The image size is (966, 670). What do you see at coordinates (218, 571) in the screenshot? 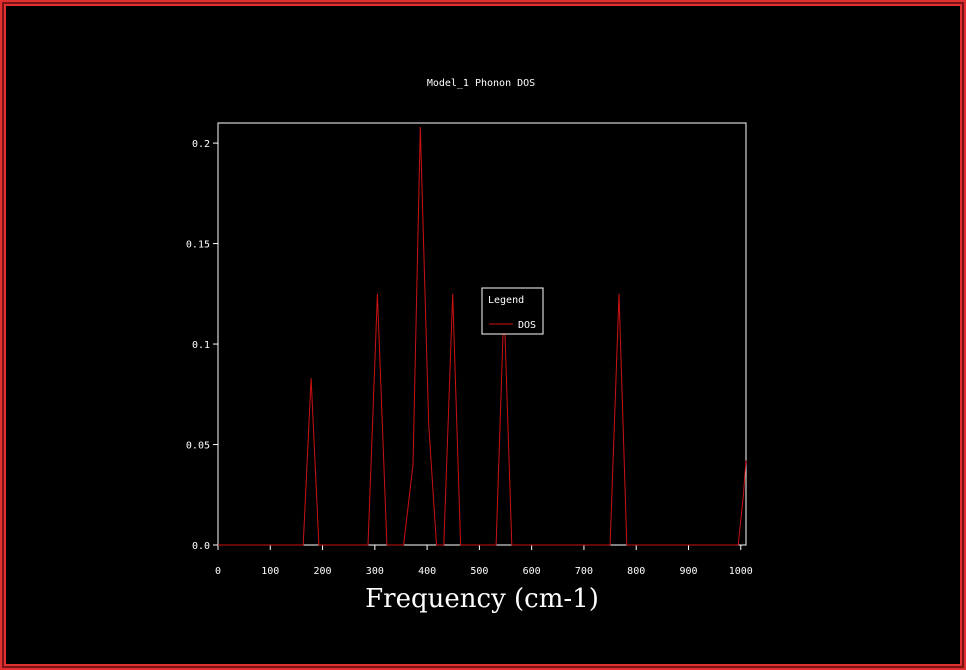
I see `x-tick-label: 0` at bounding box center [218, 571].